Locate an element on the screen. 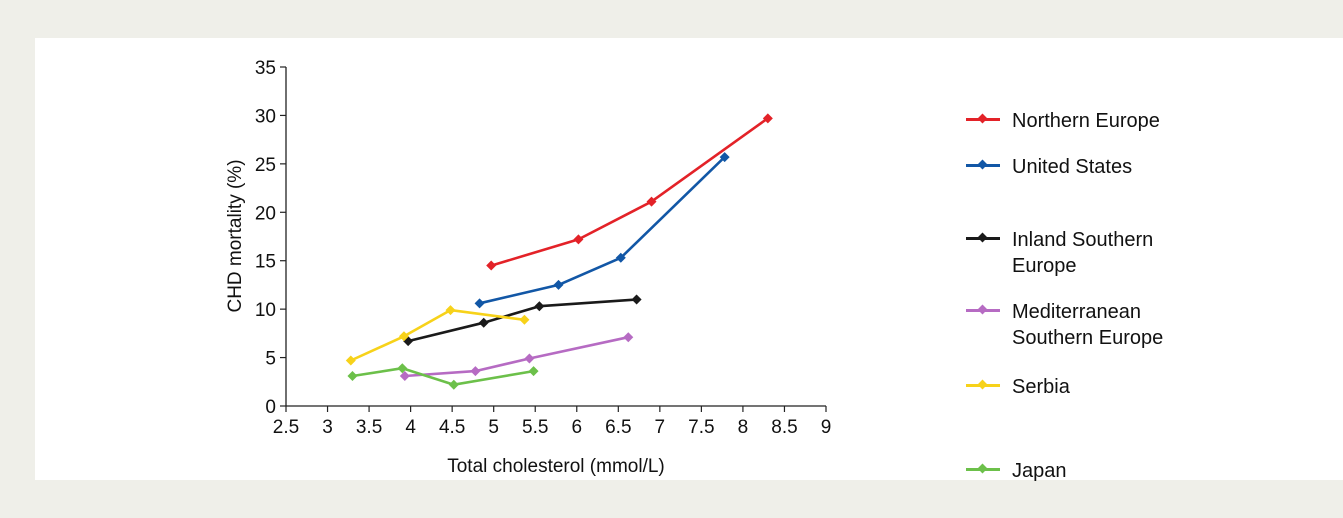 Image resolution: width=1343 pixels, height=518 pixels. series-mediterranean-southern-europe is located at coordinates (516, 356).